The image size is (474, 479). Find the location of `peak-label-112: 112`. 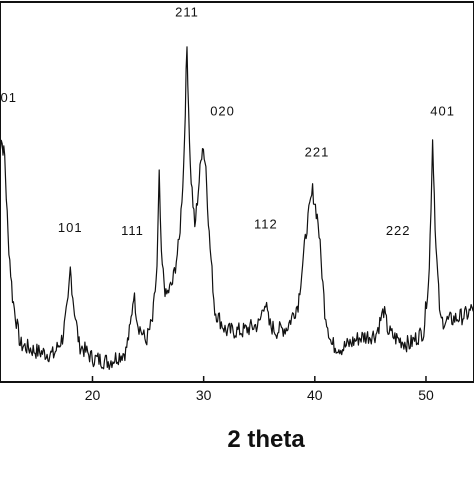

peak-label-112: 112 is located at coordinates (266, 223).